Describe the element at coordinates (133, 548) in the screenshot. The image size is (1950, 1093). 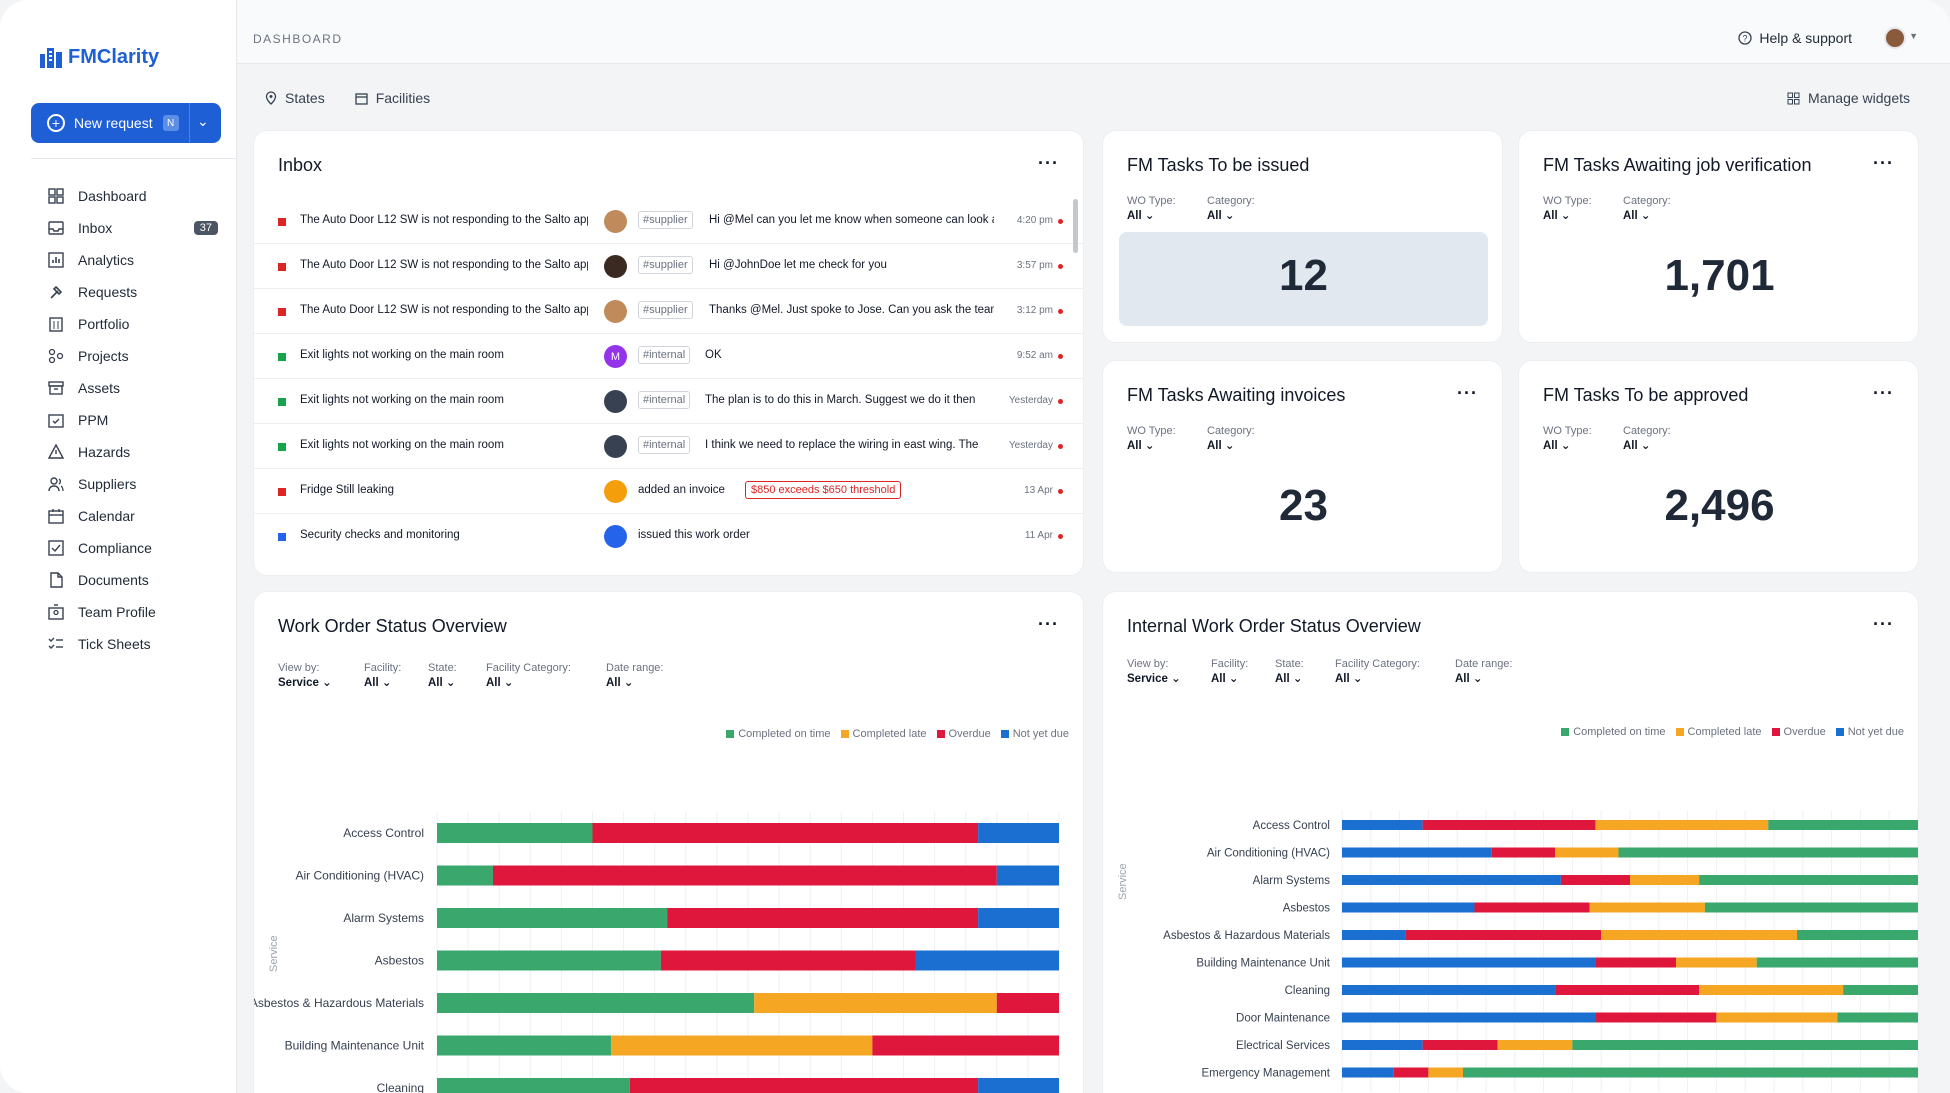
I see `sidebar-item-compliance: Compliance` at that location.